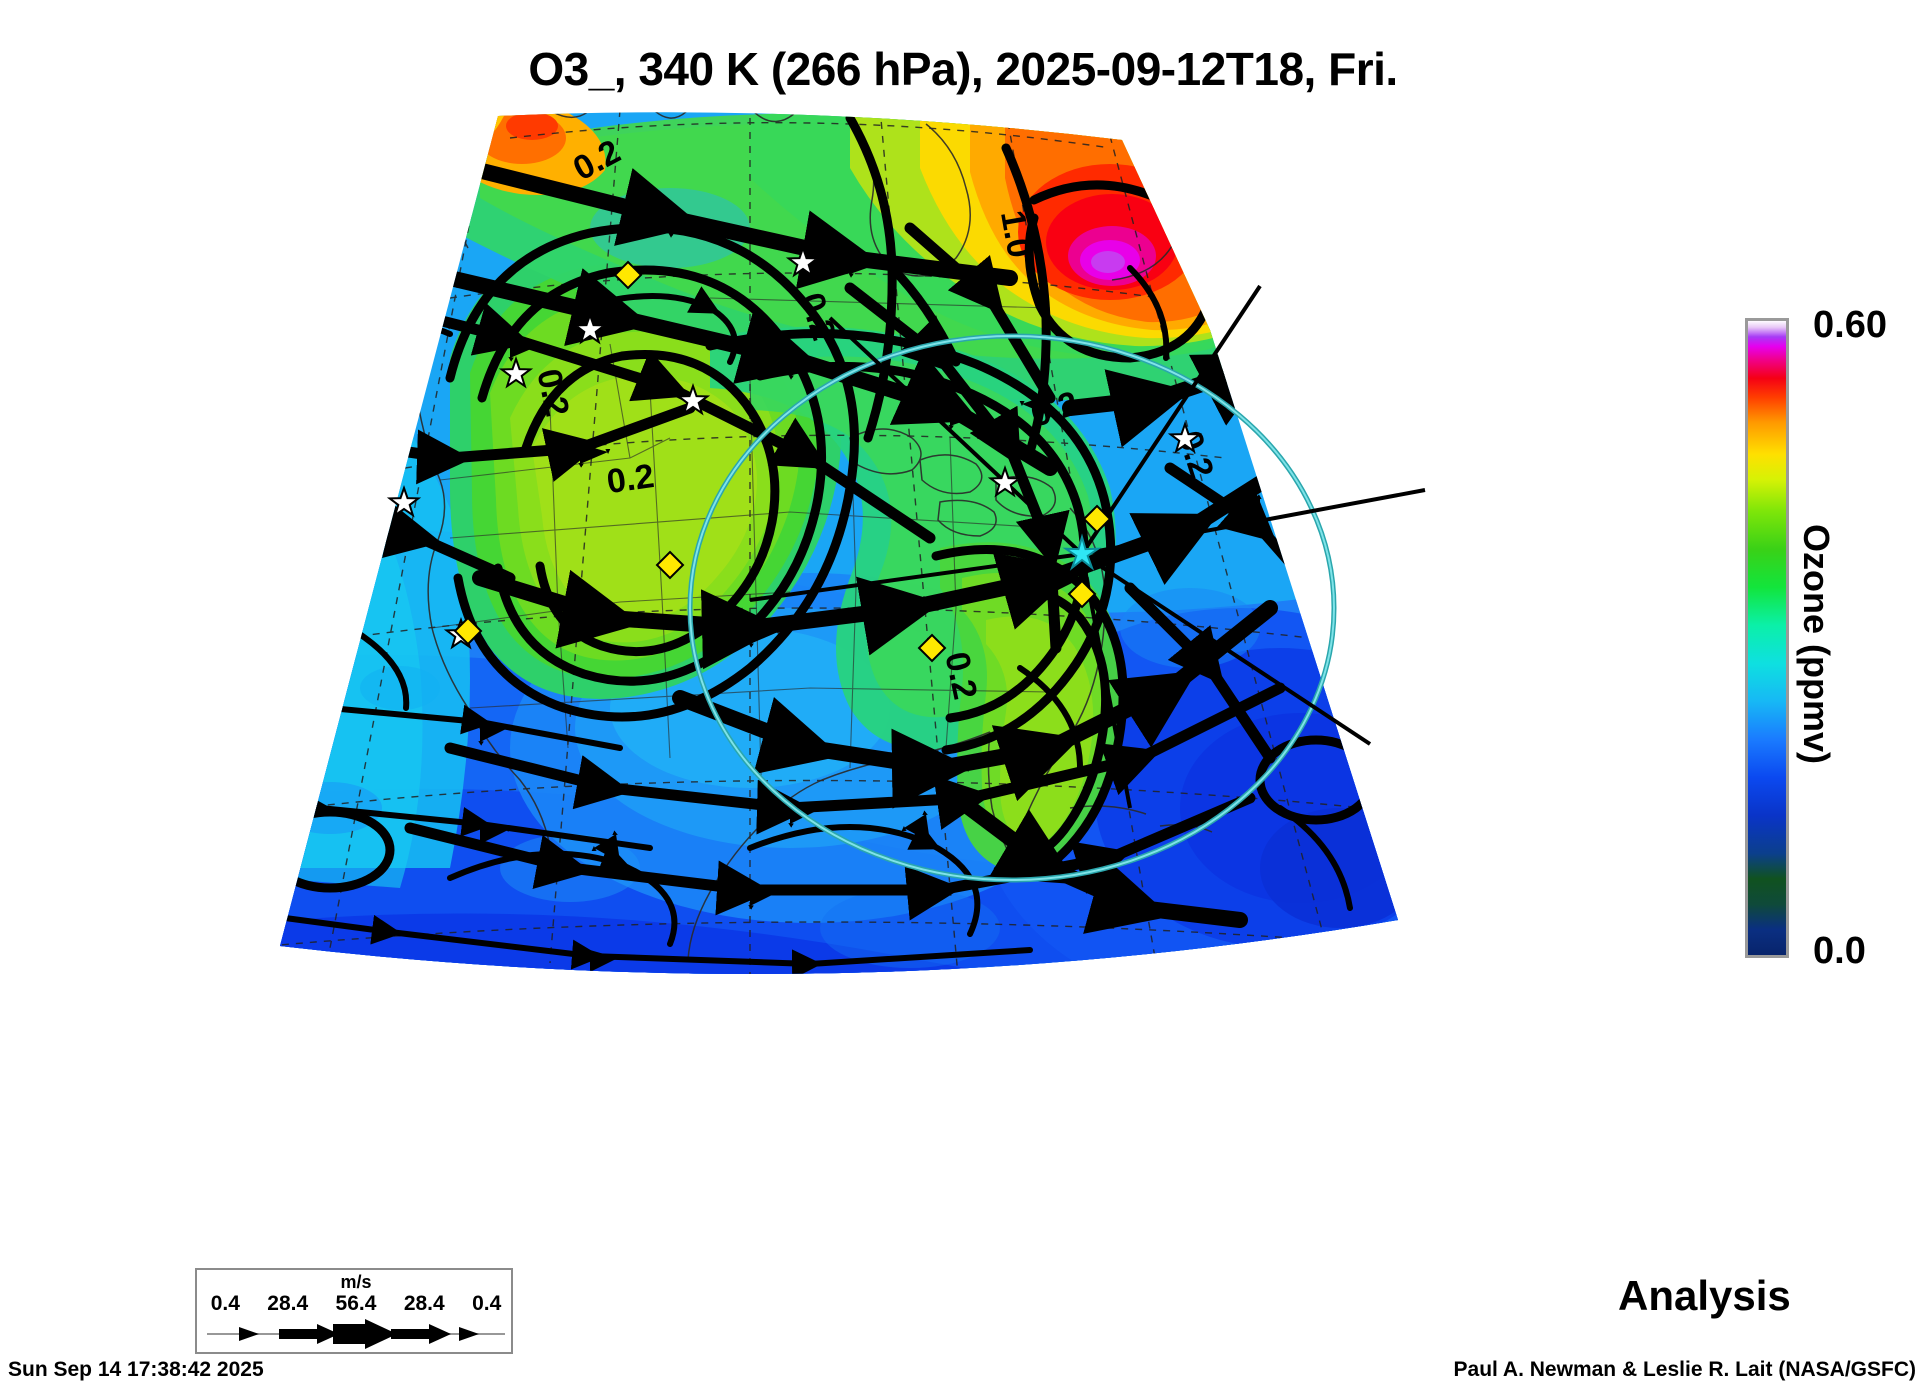  Describe the element at coordinates (1016, 234) in the screenshot. I see `contour-label: 1.0` at that location.